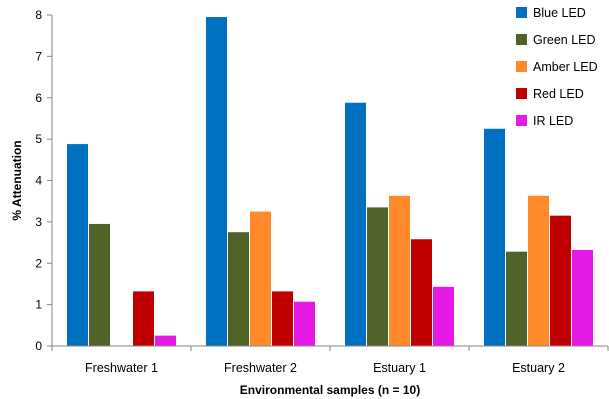 This screenshot has height=399, width=609. Describe the element at coordinates (553, 121) in the screenshot. I see `legend-label: IR LED` at that location.